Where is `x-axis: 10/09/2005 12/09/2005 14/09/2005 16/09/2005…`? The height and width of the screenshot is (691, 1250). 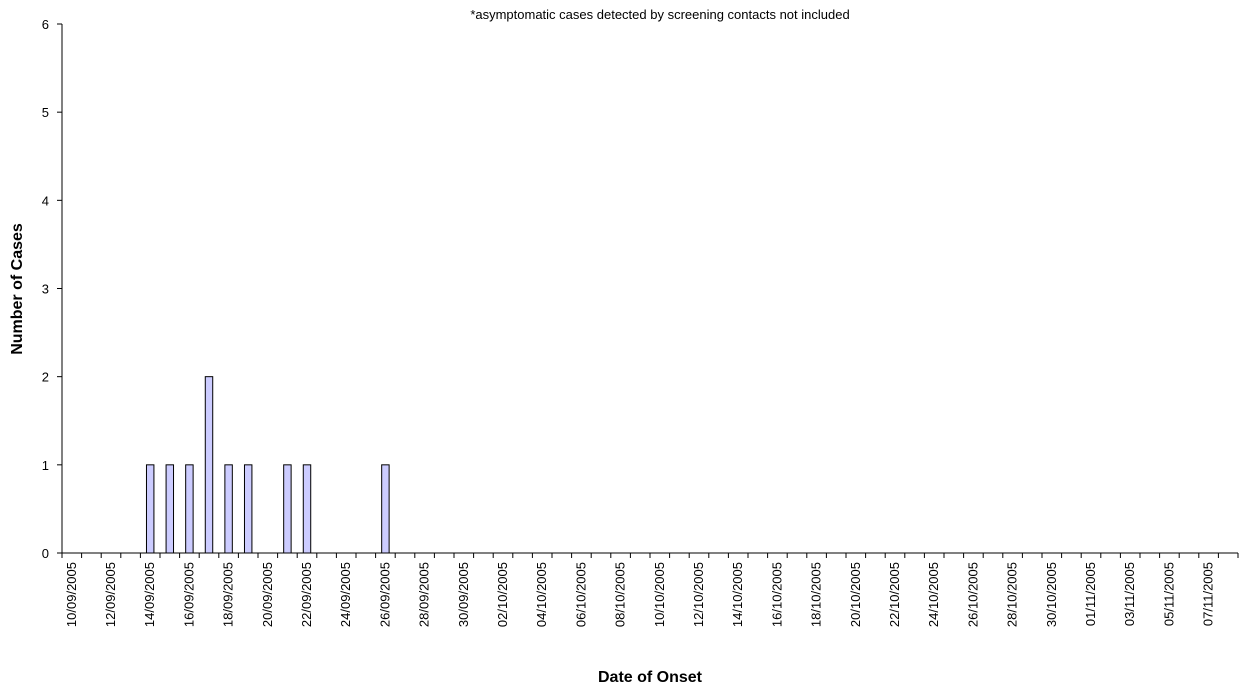 x-axis: 10/09/2005 12/09/2005 14/09/2005 16/09/2005… is located at coordinates (650, 589).